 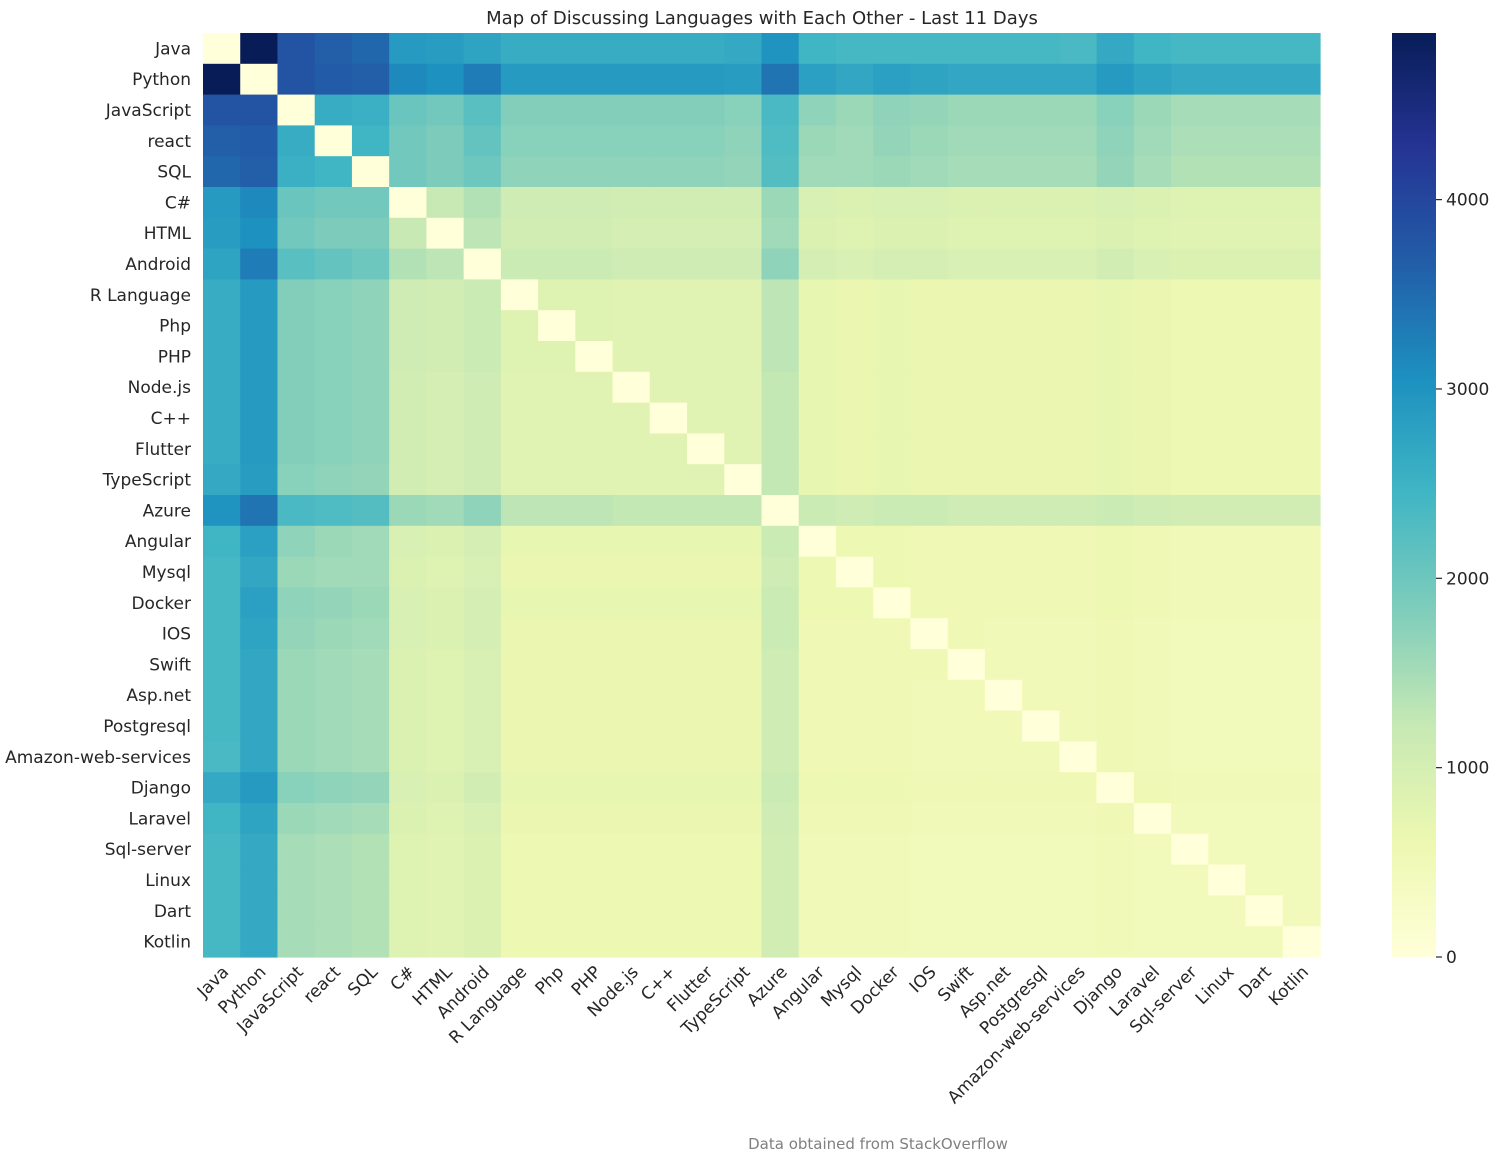 What do you see at coordinates (140, 296) in the screenshot?
I see `y-tick-label: R Language` at bounding box center [140, 296].